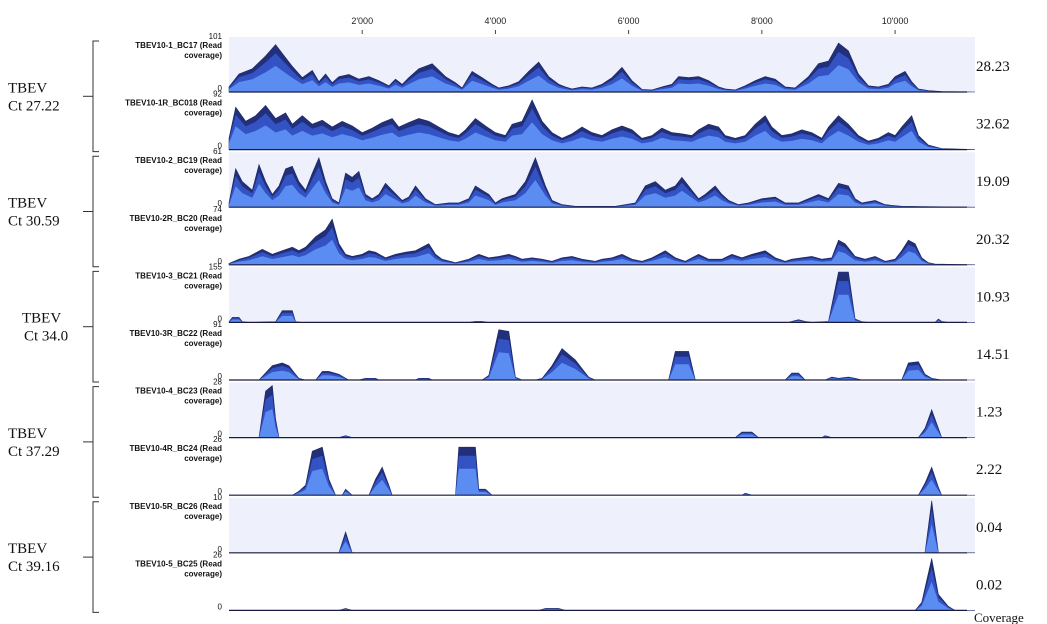 This screenshot has width=1047, height=624. Describe the element at coordinates (178, 160) in the screenshot. I see `track-name: TBEV10-2_BC19 (Read` at that location.